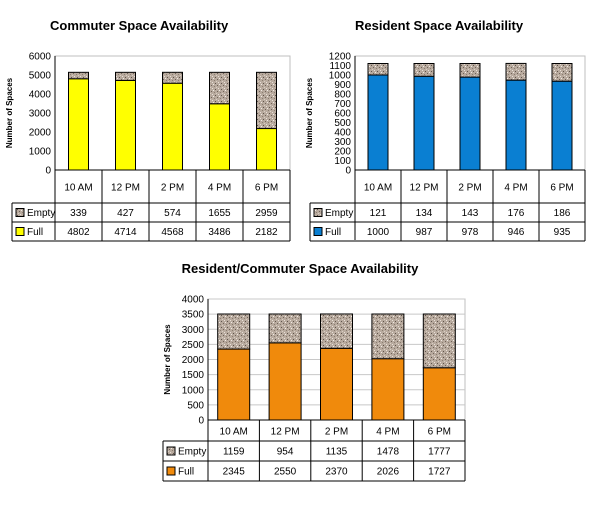 The height and width of the screenshot is (505, 600). What do you see at coordinates (300, 268) in the screenshot?
I see `chart-title: Resident/Commuter Space Availability` at bounding box center [300, 268].